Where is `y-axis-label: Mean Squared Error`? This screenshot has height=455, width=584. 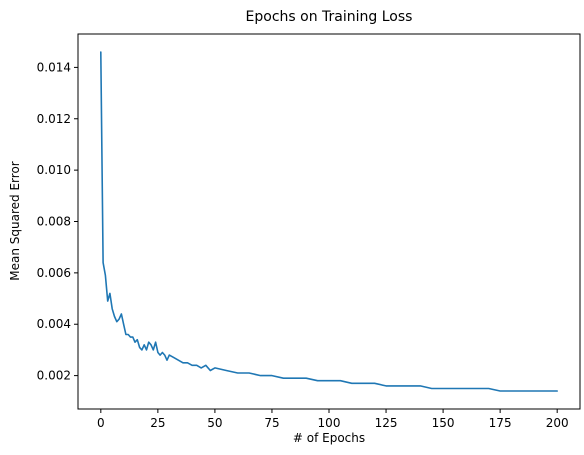 y-axis-label: Mean Squared Error is located at coordinates (15, 221).